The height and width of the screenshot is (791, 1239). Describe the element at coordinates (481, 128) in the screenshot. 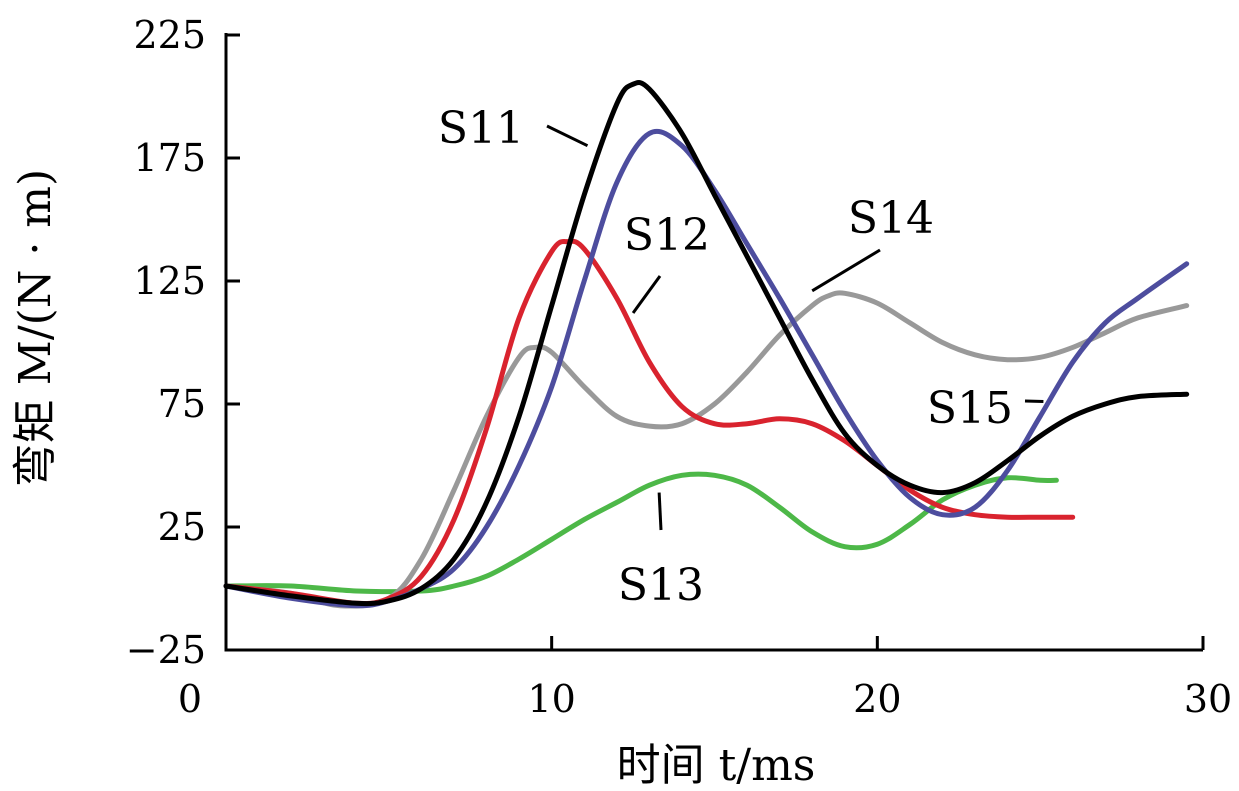

I see `series-label-s11: S11` at that location.